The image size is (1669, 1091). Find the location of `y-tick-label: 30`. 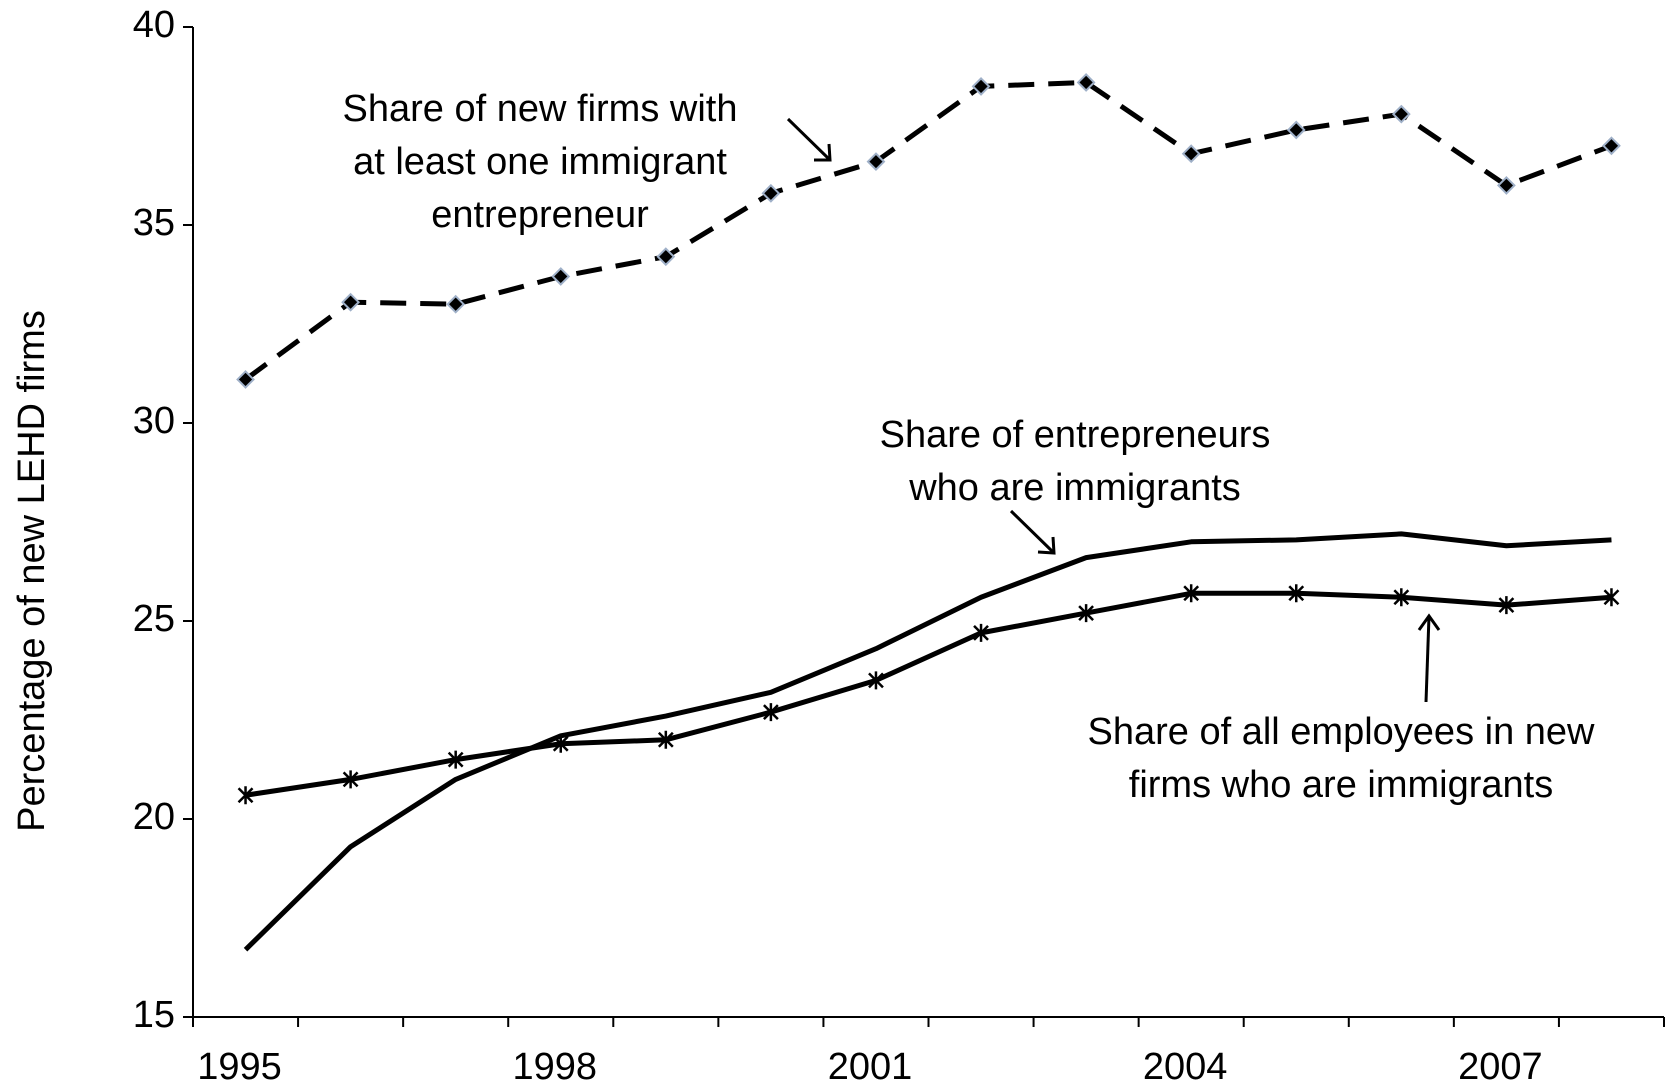

y-tick-label: 30 is located at coordinates (154, 421).